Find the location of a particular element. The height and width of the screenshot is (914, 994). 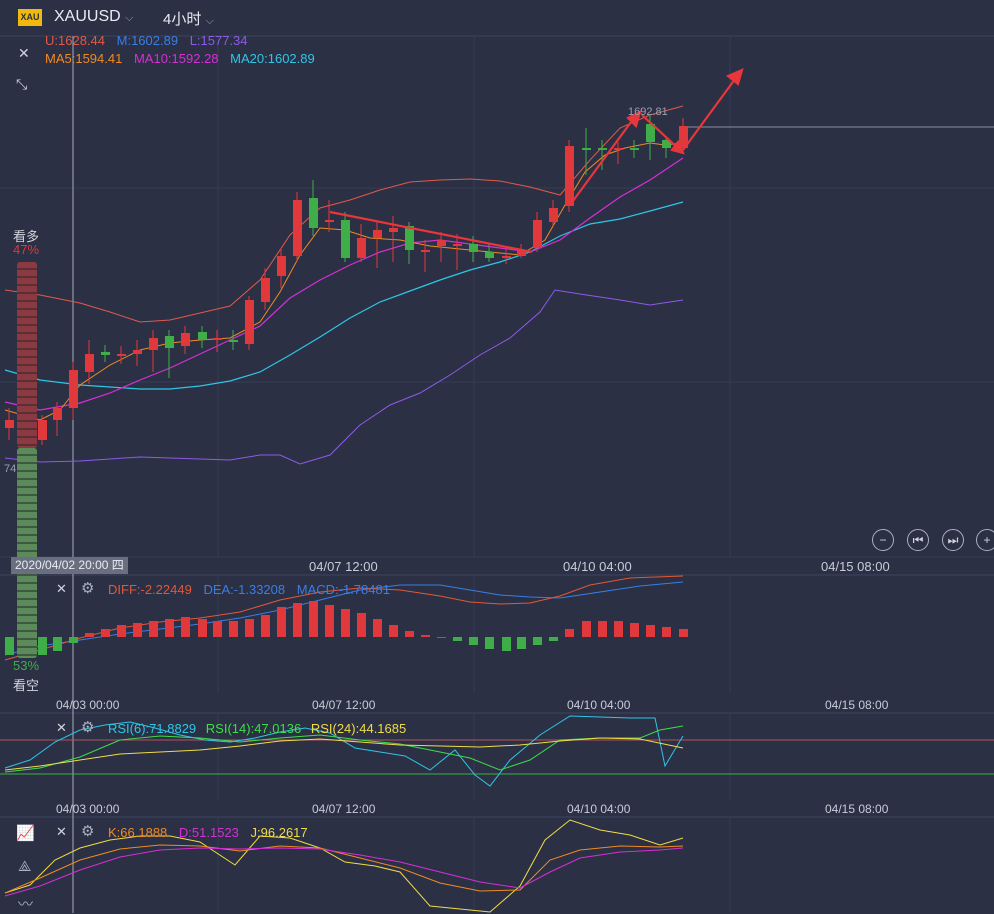

symbol-selector: XAUUSD ⌵ is located at coordinates (93, 17).